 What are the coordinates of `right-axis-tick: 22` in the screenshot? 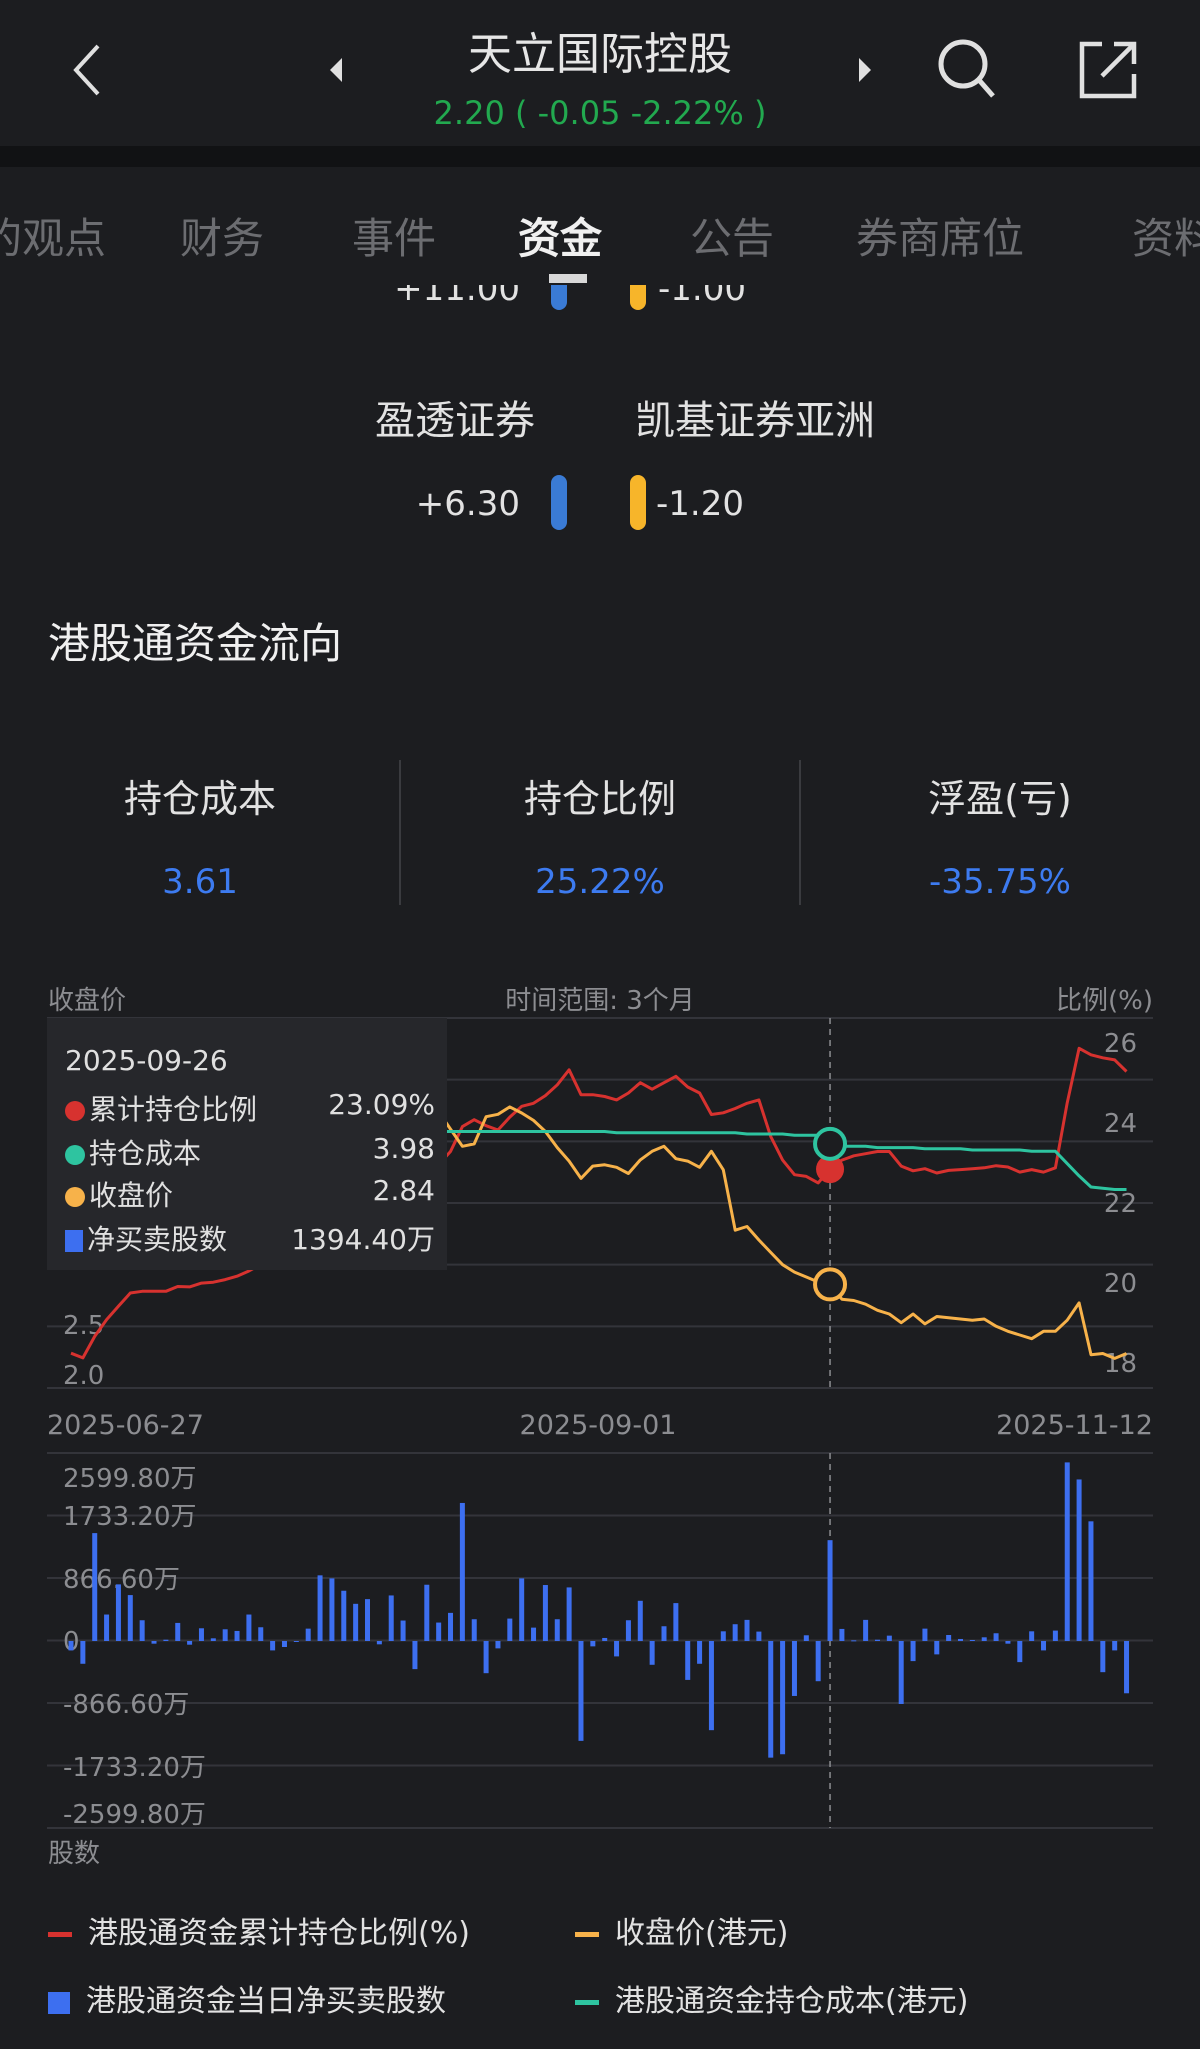 It's located at (1120, 1204).